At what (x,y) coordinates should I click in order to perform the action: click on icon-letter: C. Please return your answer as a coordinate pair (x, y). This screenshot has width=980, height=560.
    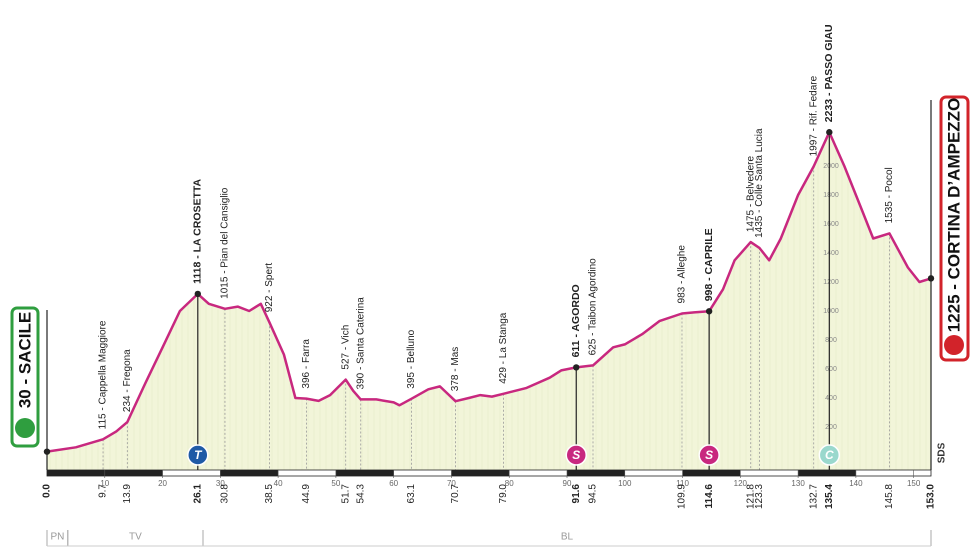
    Looking at the image, I should click on (829, 455).